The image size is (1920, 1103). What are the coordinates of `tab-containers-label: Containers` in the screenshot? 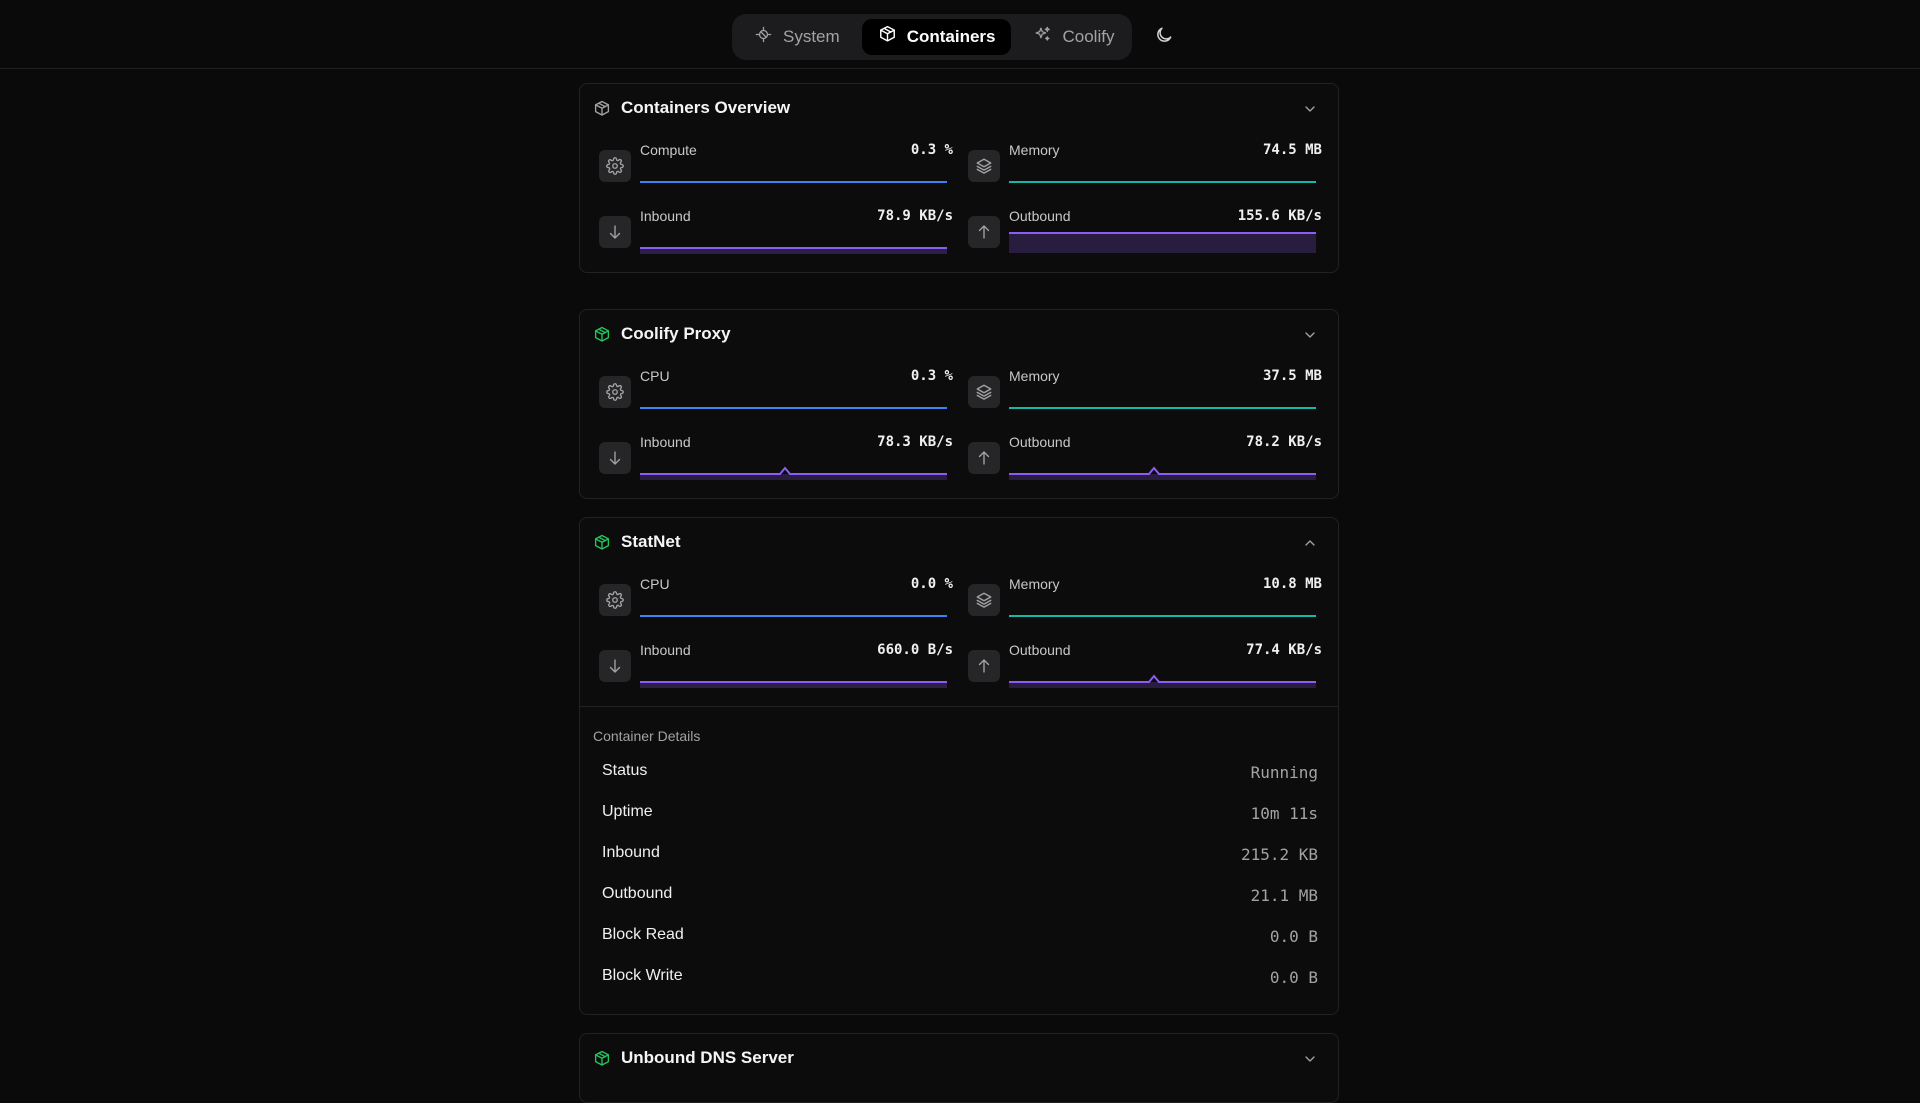 It's located at (951, 36).